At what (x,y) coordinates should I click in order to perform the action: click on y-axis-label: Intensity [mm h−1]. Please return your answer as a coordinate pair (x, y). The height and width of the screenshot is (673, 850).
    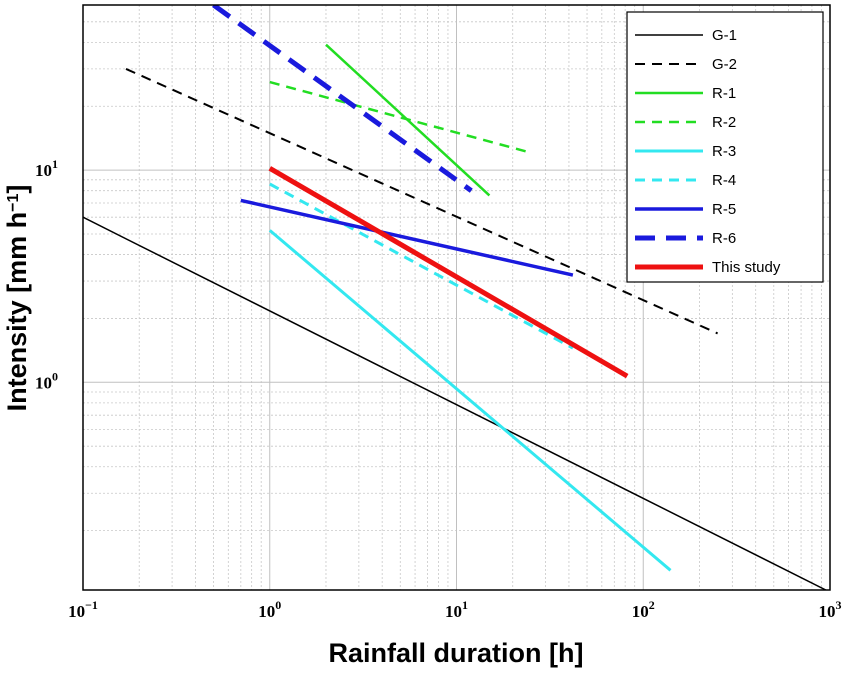
    Looking at the image, I should click on (17, 298).